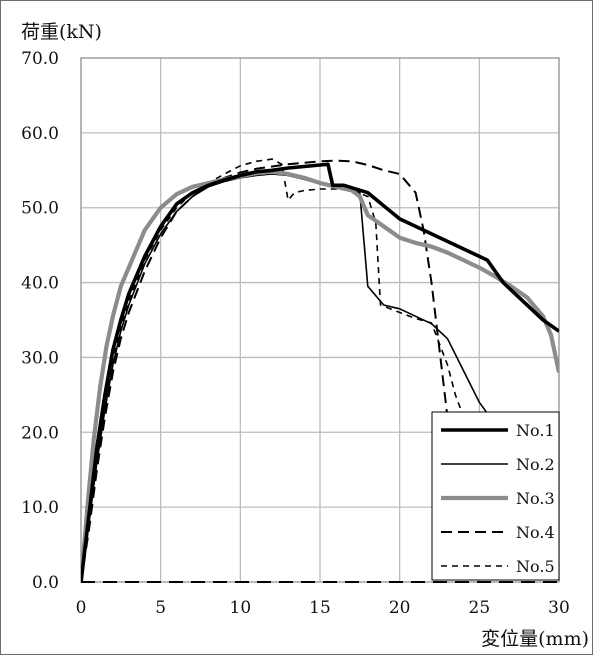 The width and height of the screenshot is (593, 655). I want to click on x-tick-label: 20, so click(400, 608).